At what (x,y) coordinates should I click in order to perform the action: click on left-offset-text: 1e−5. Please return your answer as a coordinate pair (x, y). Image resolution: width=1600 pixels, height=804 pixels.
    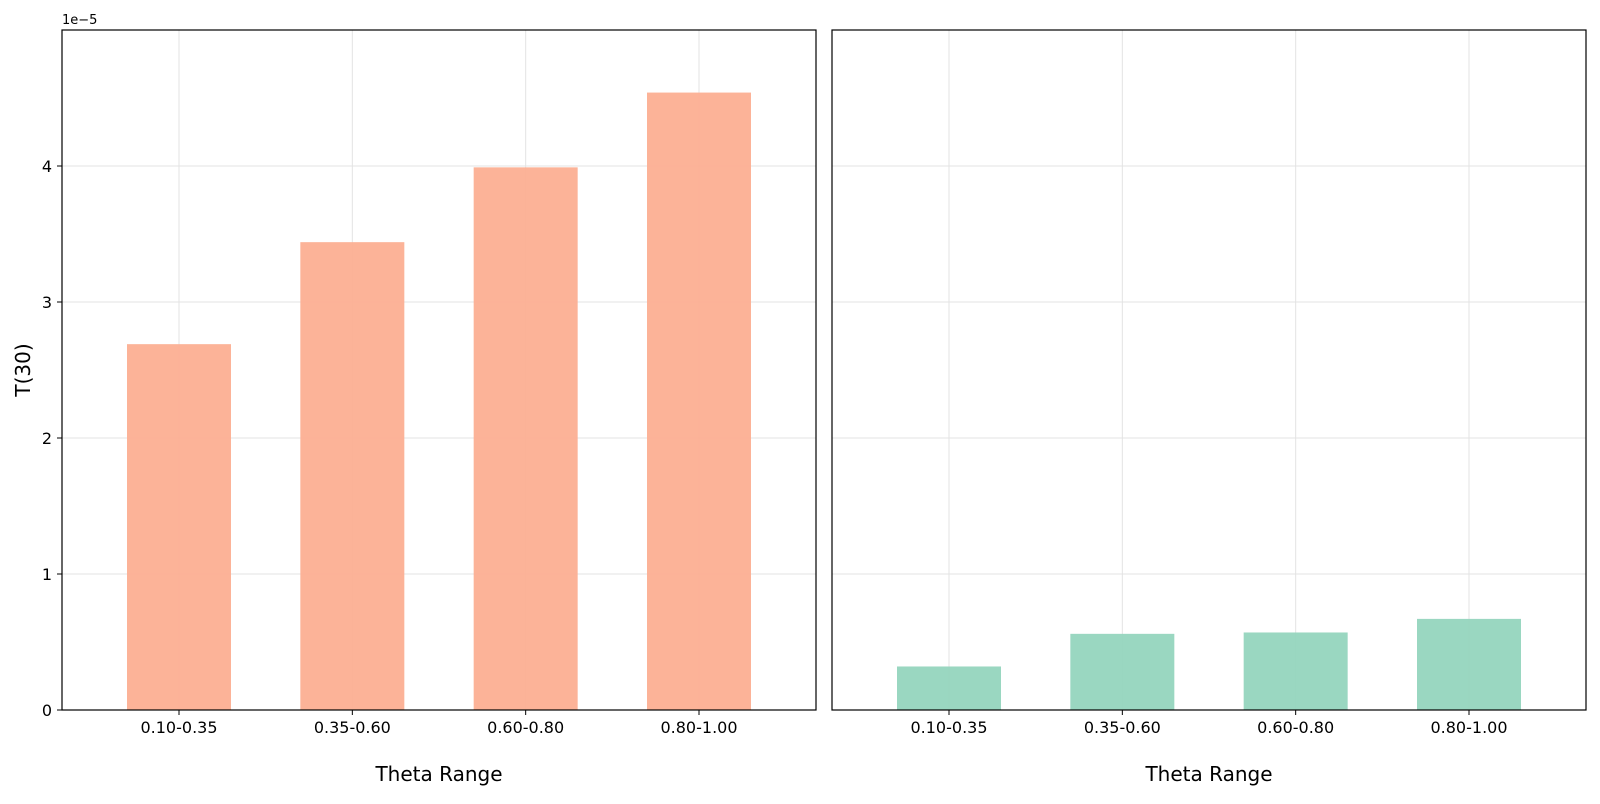
    Looking at the image, I should click on (79, 20).